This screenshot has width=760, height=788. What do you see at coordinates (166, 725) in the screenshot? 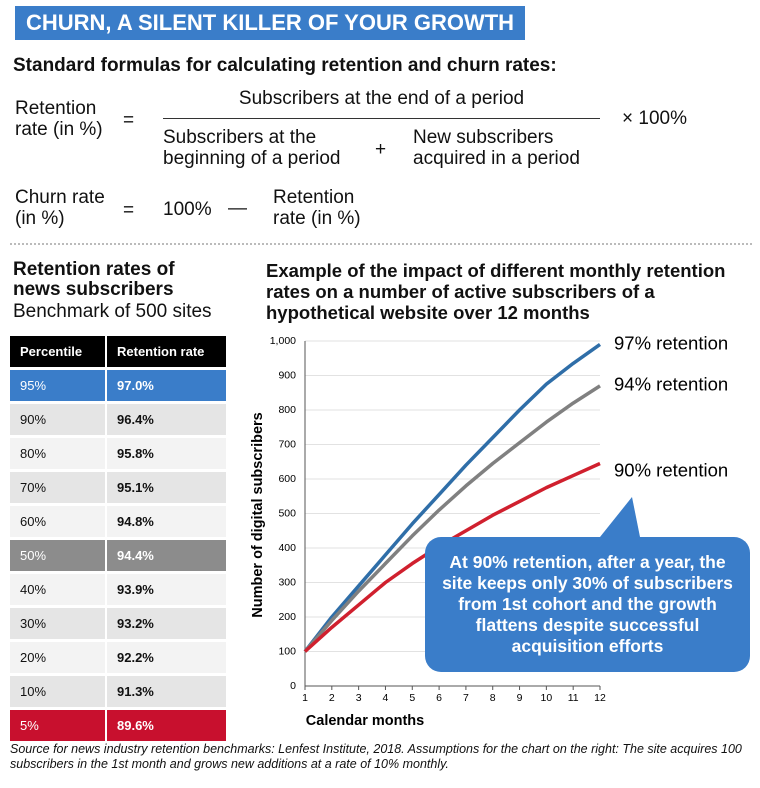
I see `table-cell: 89.6%` at bounding box center [166, 725].